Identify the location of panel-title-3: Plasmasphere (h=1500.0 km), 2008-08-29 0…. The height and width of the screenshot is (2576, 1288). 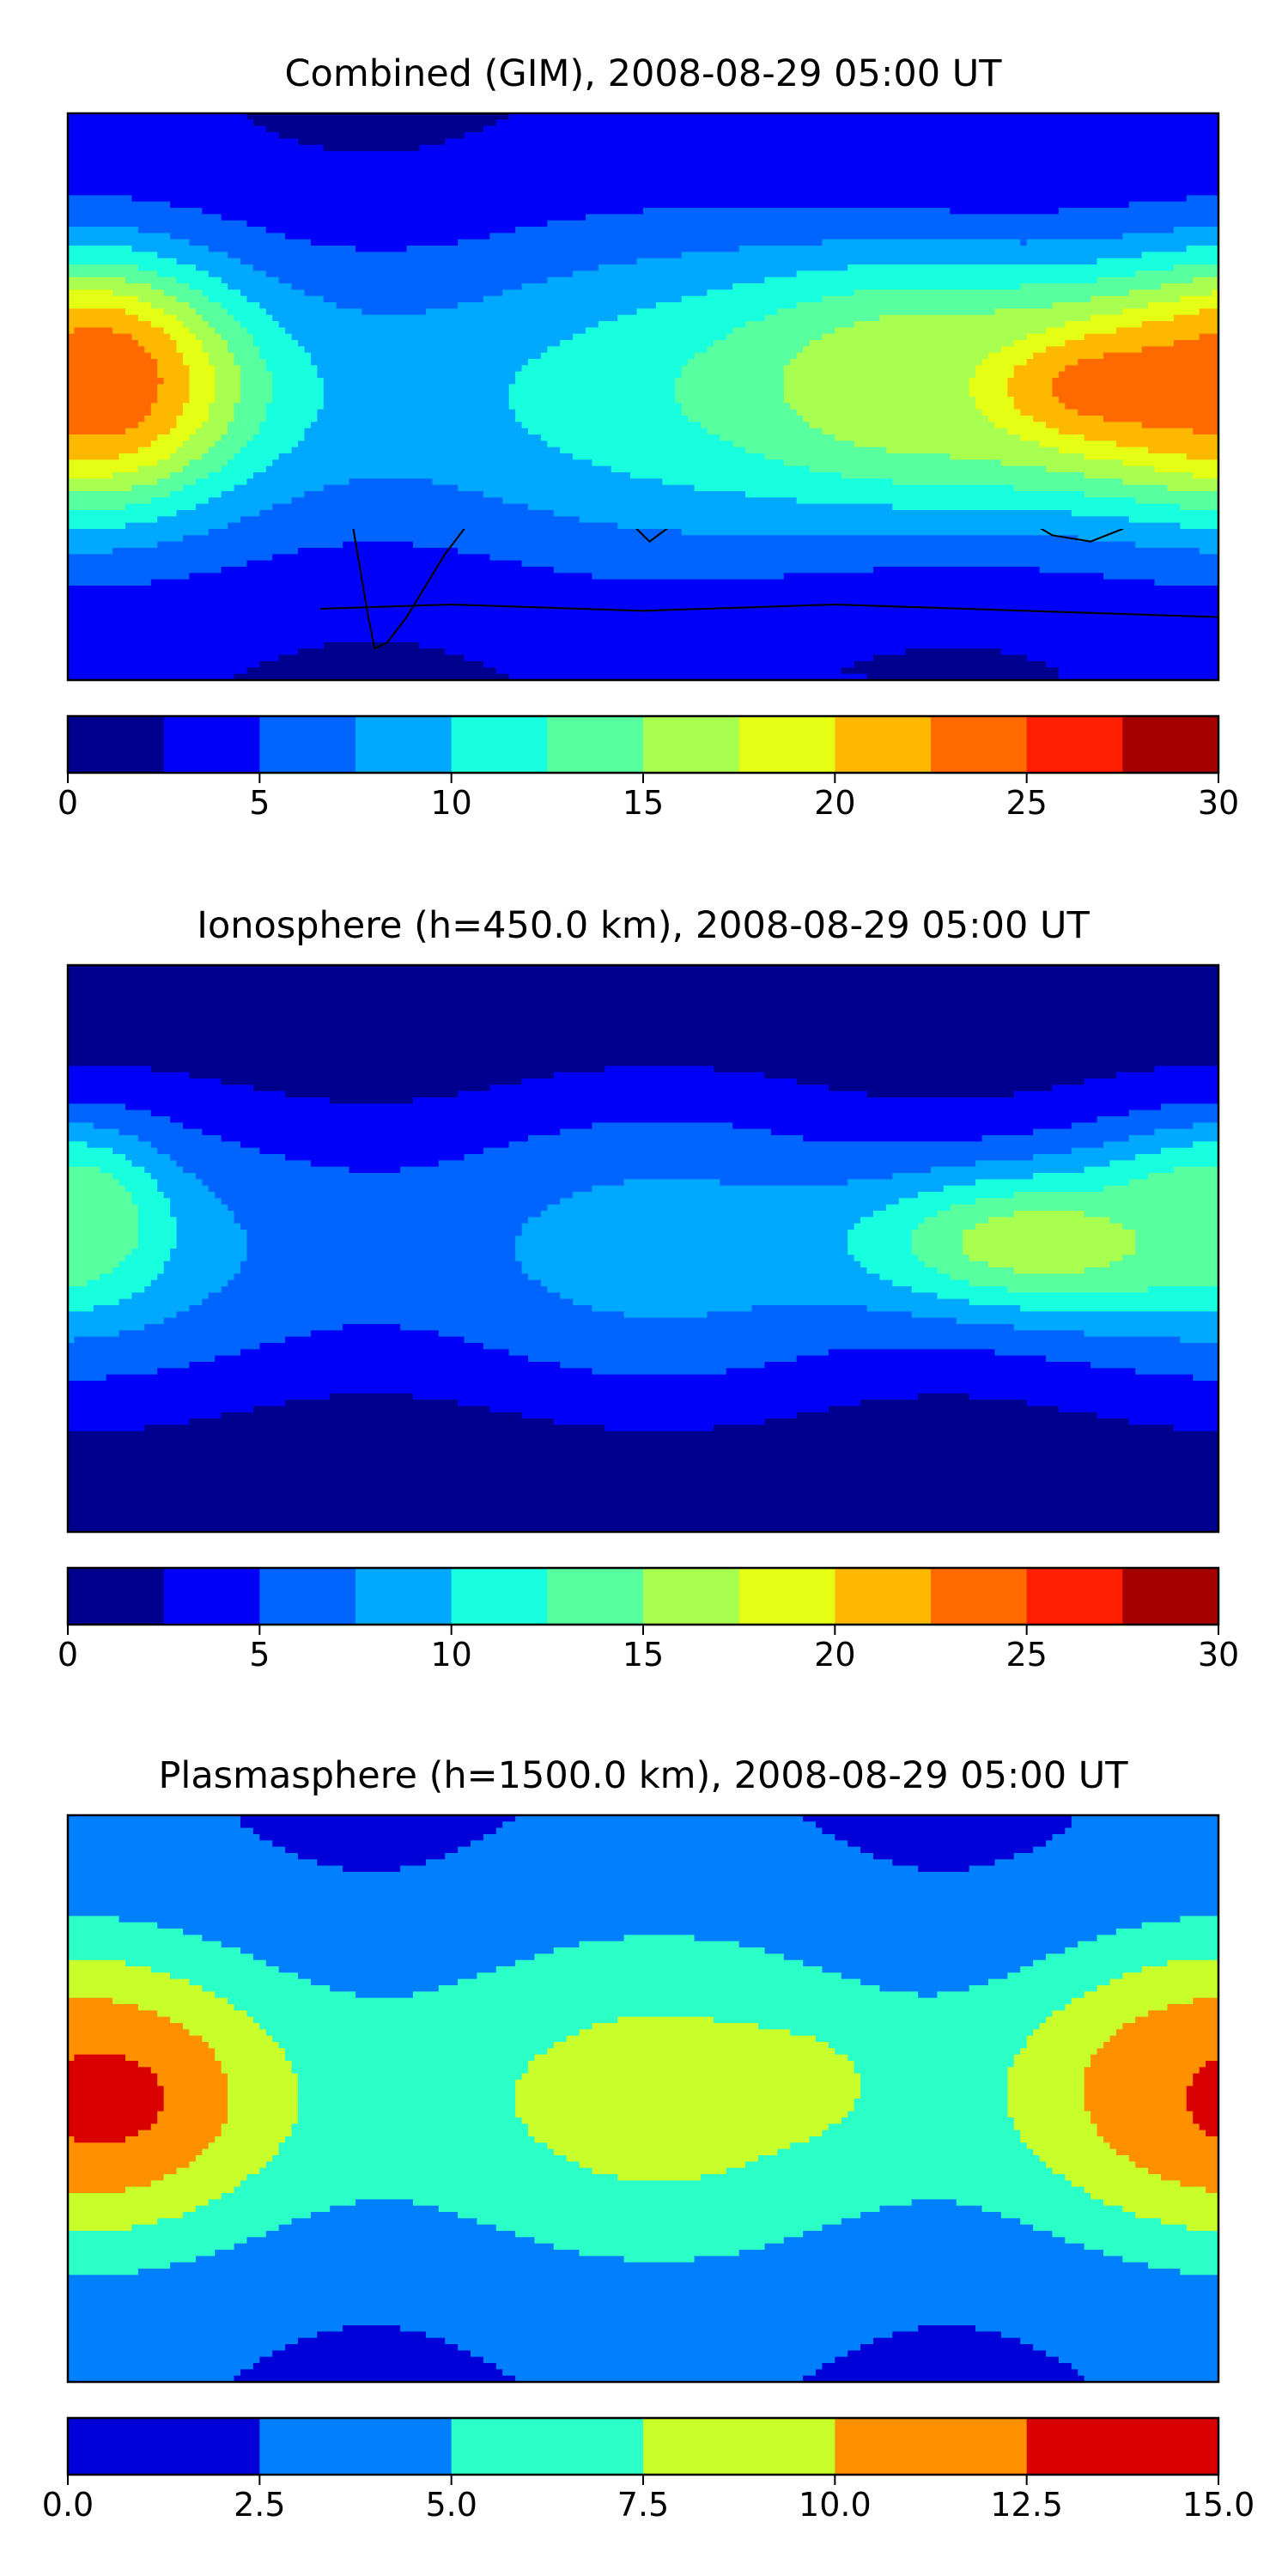
(643, 1776).